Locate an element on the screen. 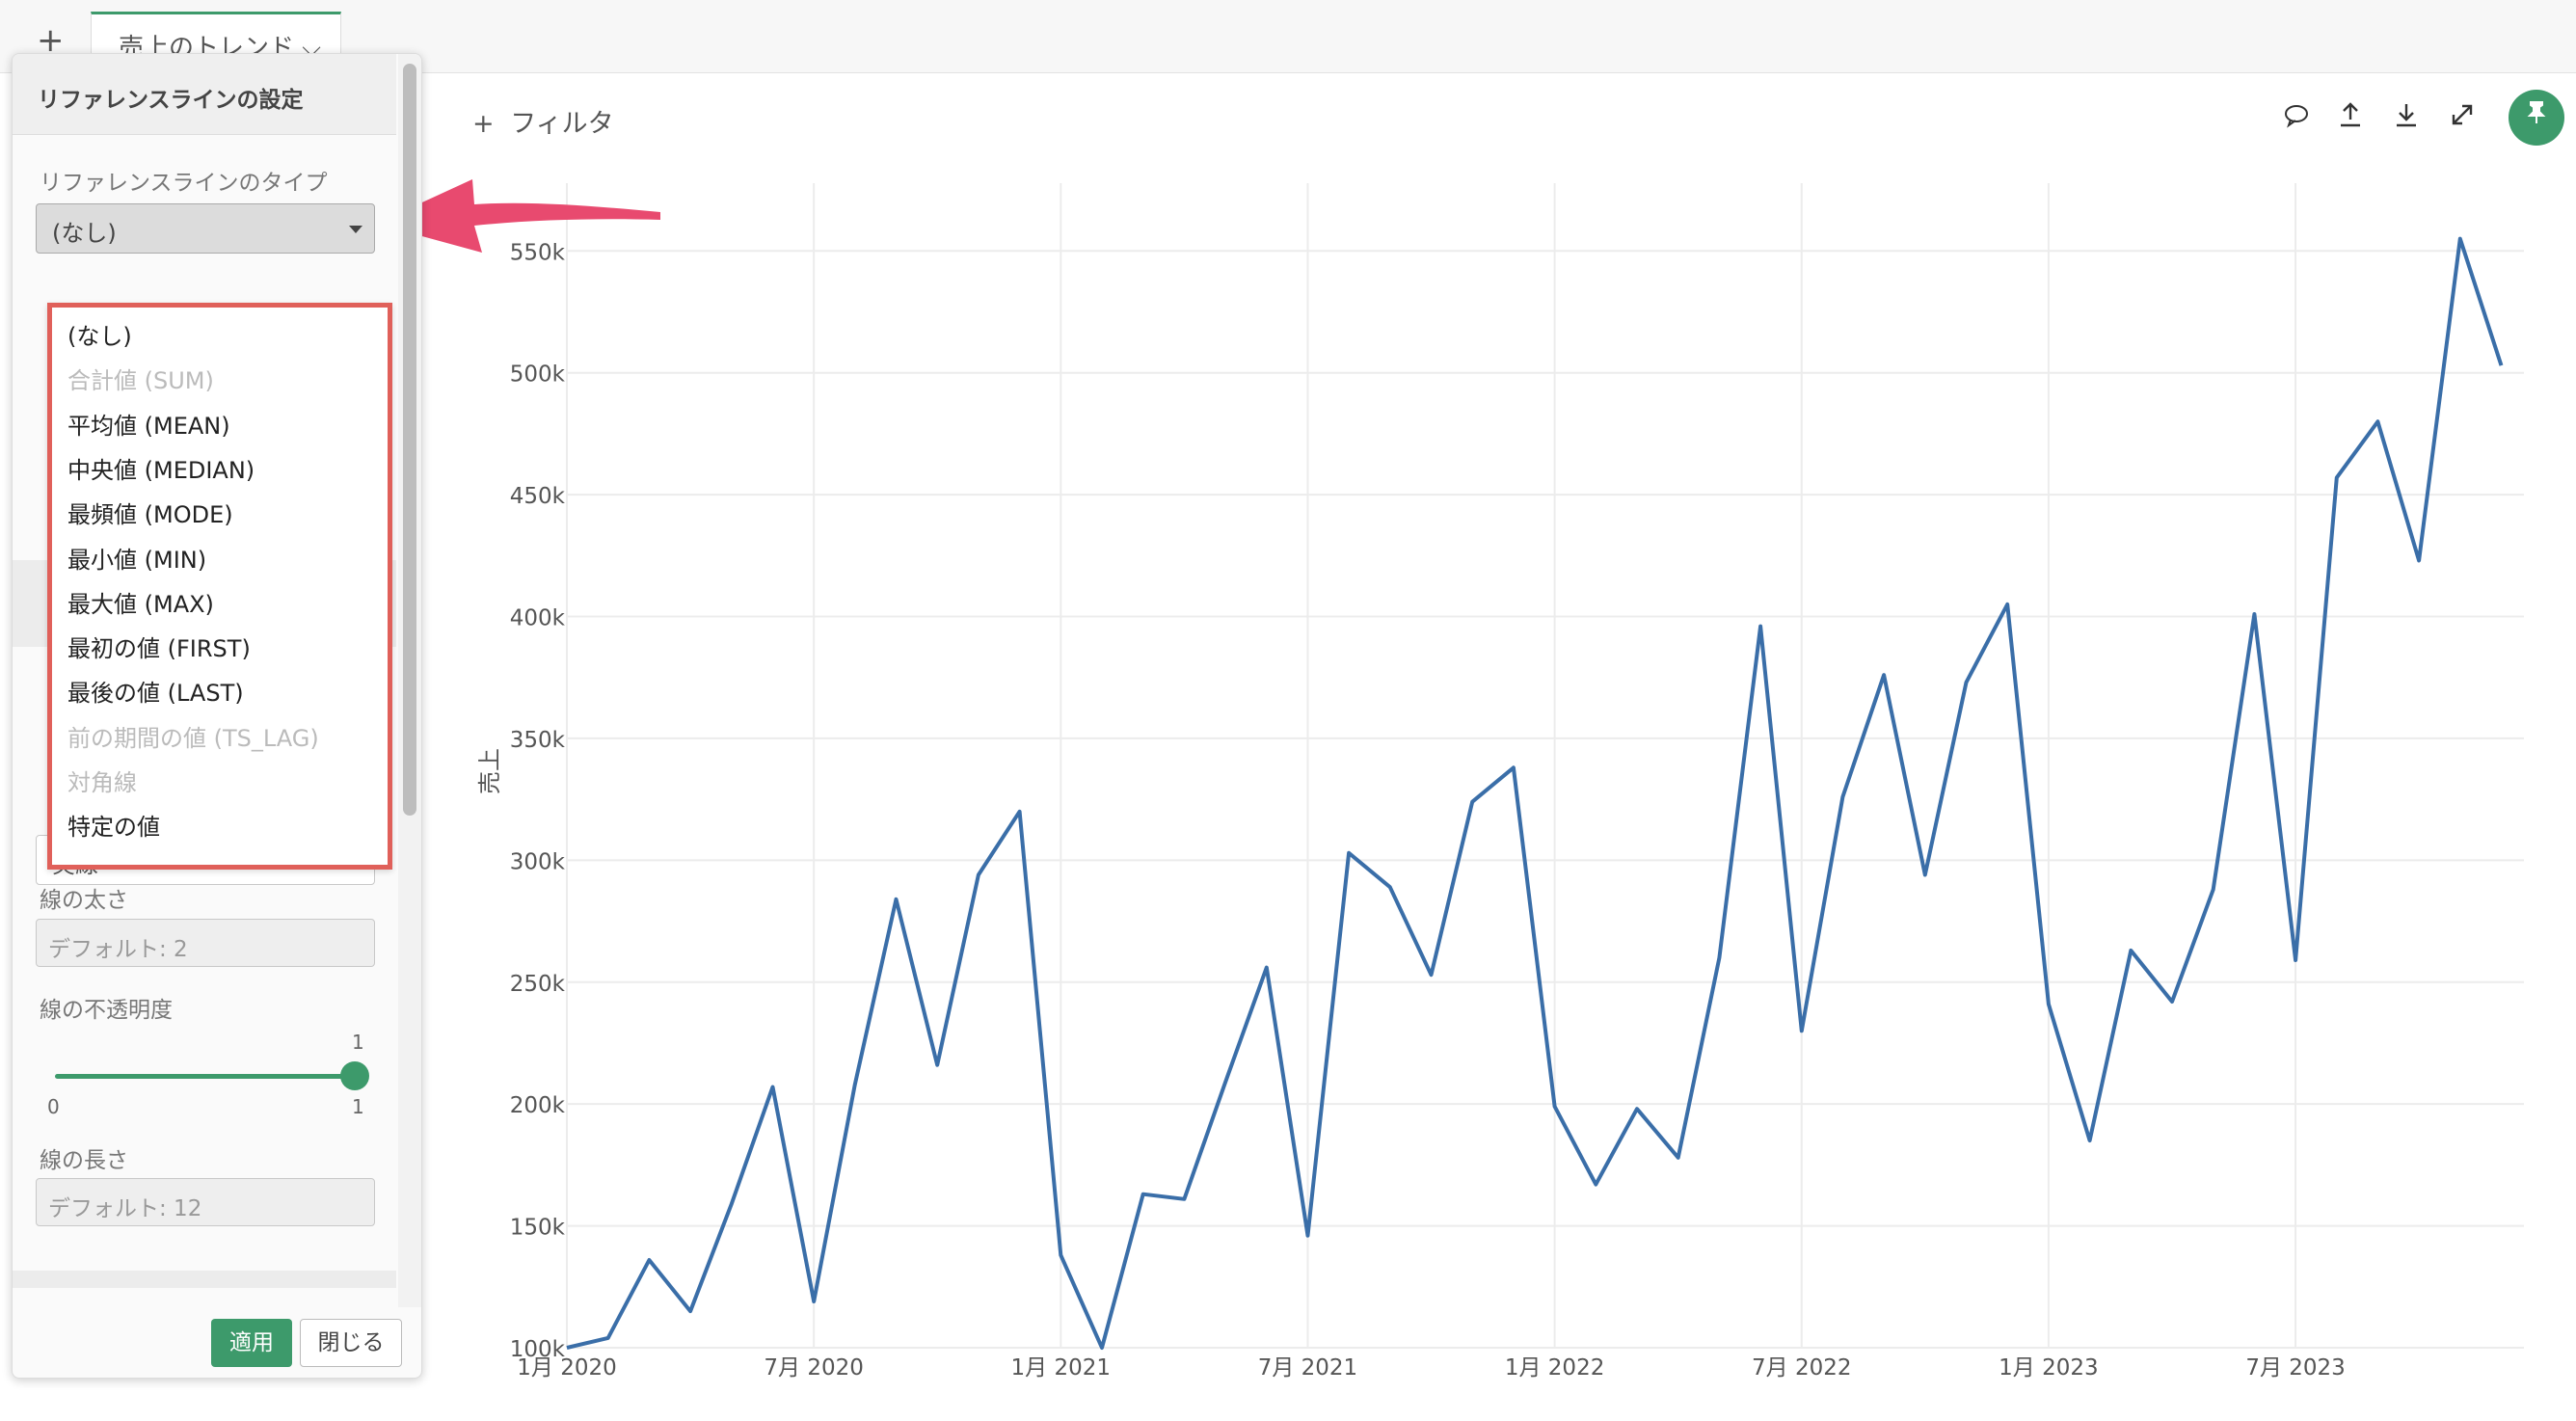  line-opacity-label: 線の不透明度 is located at coordinates (107, 1011).